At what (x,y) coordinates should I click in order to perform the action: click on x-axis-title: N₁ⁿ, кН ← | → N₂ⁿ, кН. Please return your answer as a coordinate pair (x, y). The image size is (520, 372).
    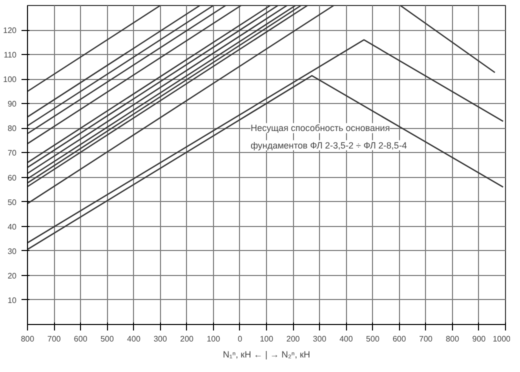
    Looking at the image, I should click on (266, 355).